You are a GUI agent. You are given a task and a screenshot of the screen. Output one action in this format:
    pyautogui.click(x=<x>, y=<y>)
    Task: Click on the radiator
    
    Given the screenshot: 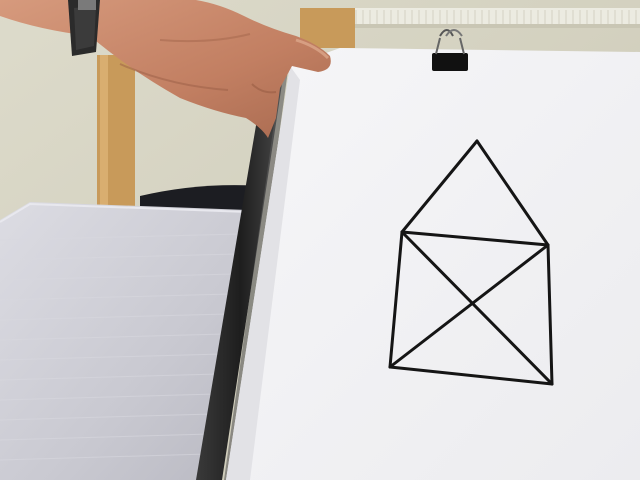 What is the action you would take?
    pyautogui.click(x=495, y=18)
    